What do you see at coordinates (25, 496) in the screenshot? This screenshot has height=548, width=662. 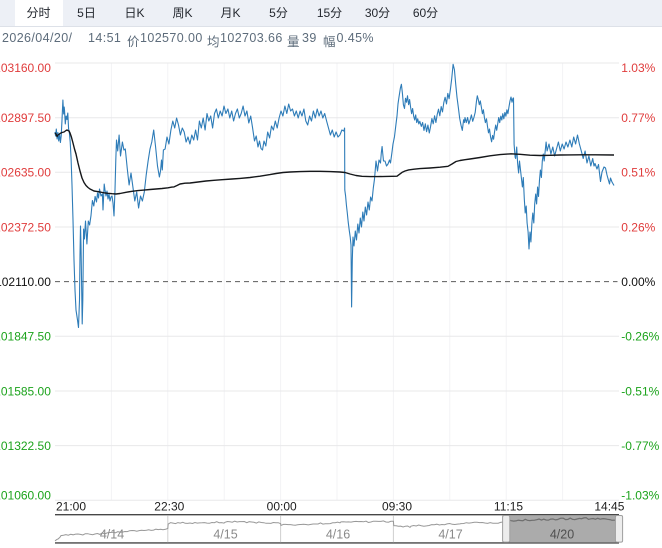 I see `svg-text: 101060.00` at bounding box center [25, 496].